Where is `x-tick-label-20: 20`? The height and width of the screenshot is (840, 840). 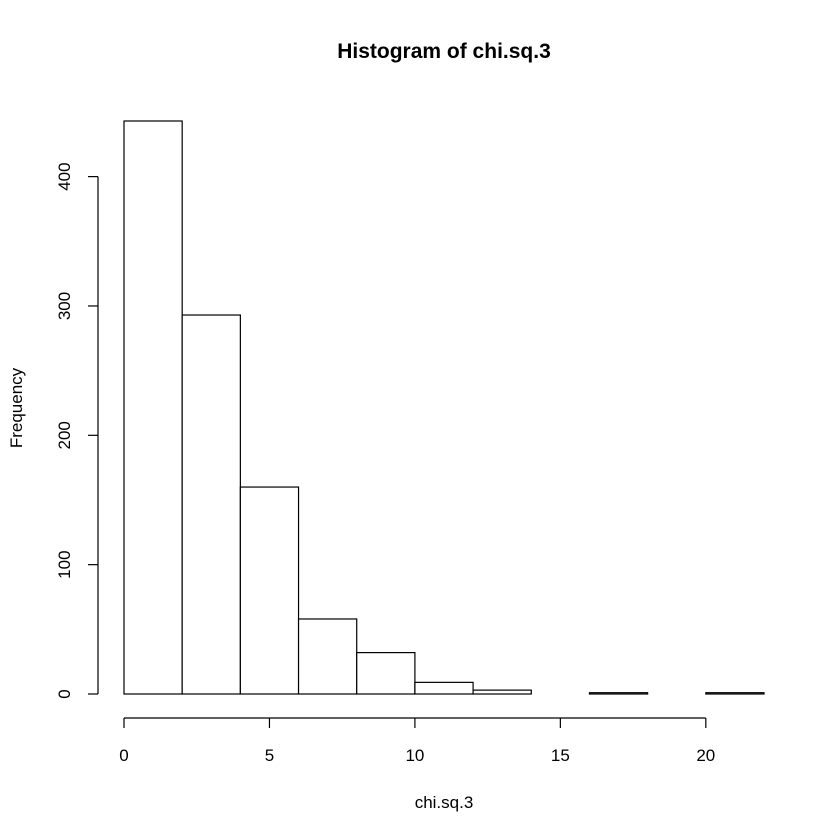 x-tick-label-20: 20 is located at coordinates (705, 755).